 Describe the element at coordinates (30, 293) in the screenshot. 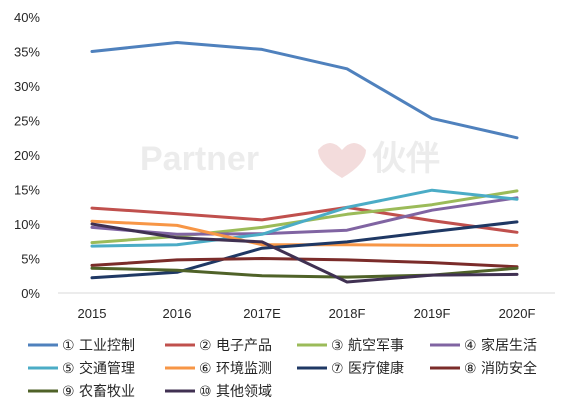

I see `y-tick-label: 0%` at that location.